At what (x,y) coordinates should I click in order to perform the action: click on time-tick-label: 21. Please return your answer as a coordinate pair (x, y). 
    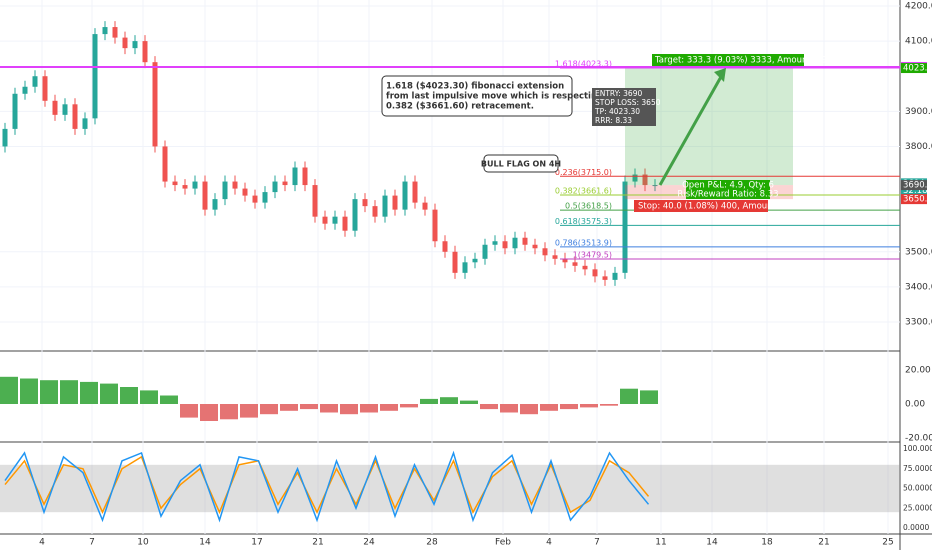
    Looking at the image, I should click on (317, 543).